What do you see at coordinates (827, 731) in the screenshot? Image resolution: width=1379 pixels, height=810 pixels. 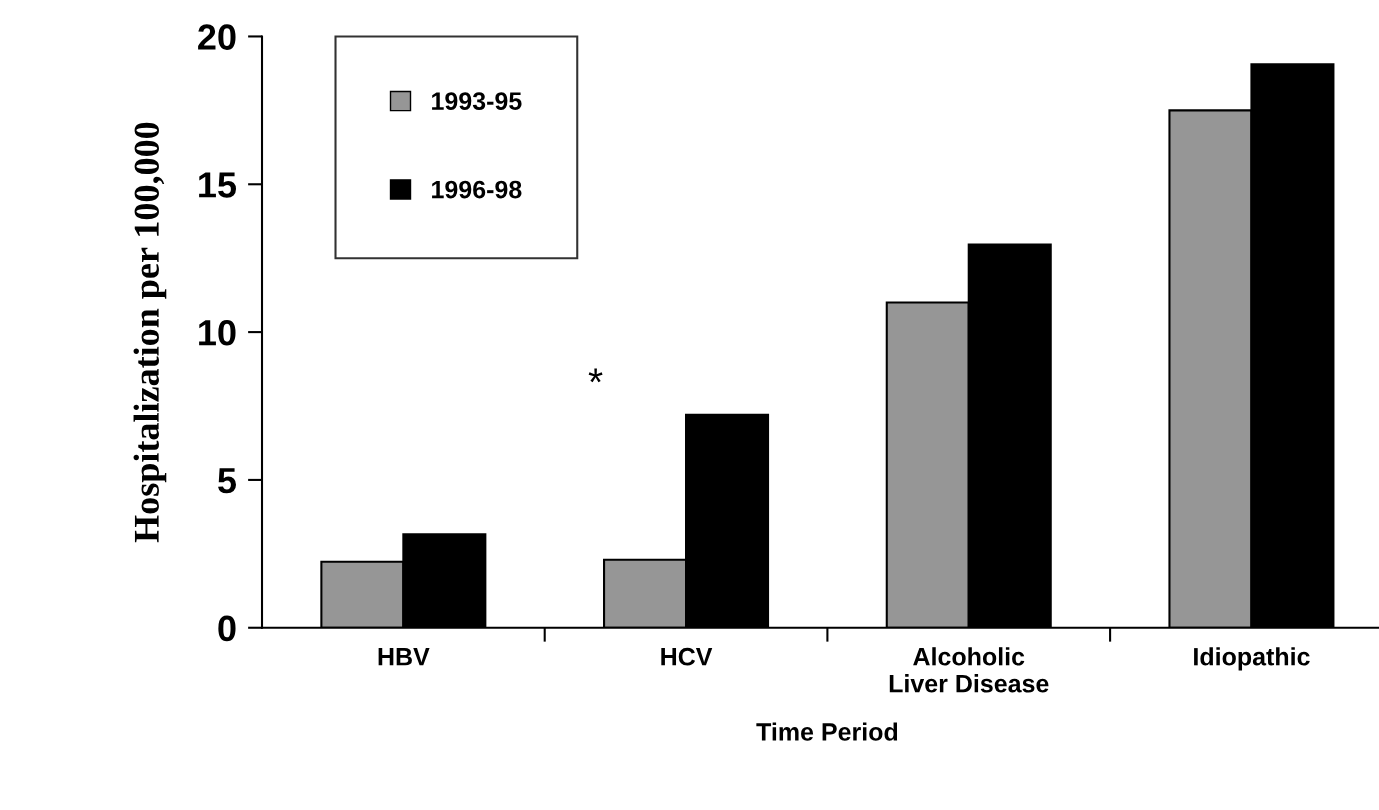 I see `x-axis-title: Time Period` at bounding box center [827, 731].